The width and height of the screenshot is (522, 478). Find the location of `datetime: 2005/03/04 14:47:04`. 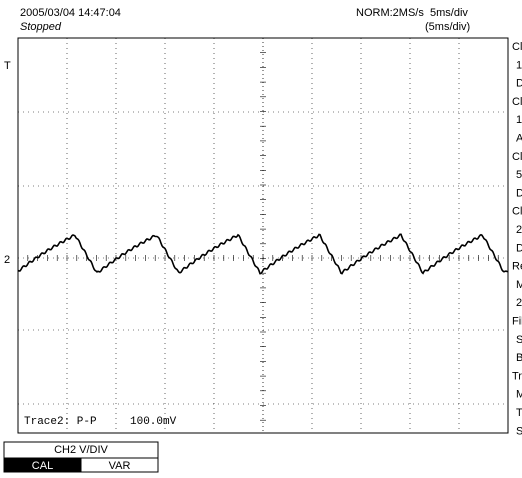

datetime: 2005/03/04 14:47:04 is located at coordinates (70, 13).